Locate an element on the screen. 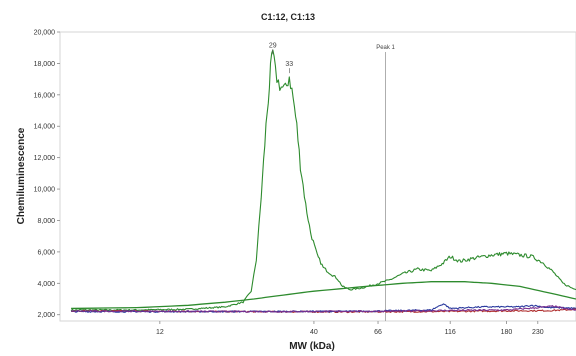 This screenshot has height=356, width=576. y-tick-label: 4,000 is located at coordinates (46, 284).